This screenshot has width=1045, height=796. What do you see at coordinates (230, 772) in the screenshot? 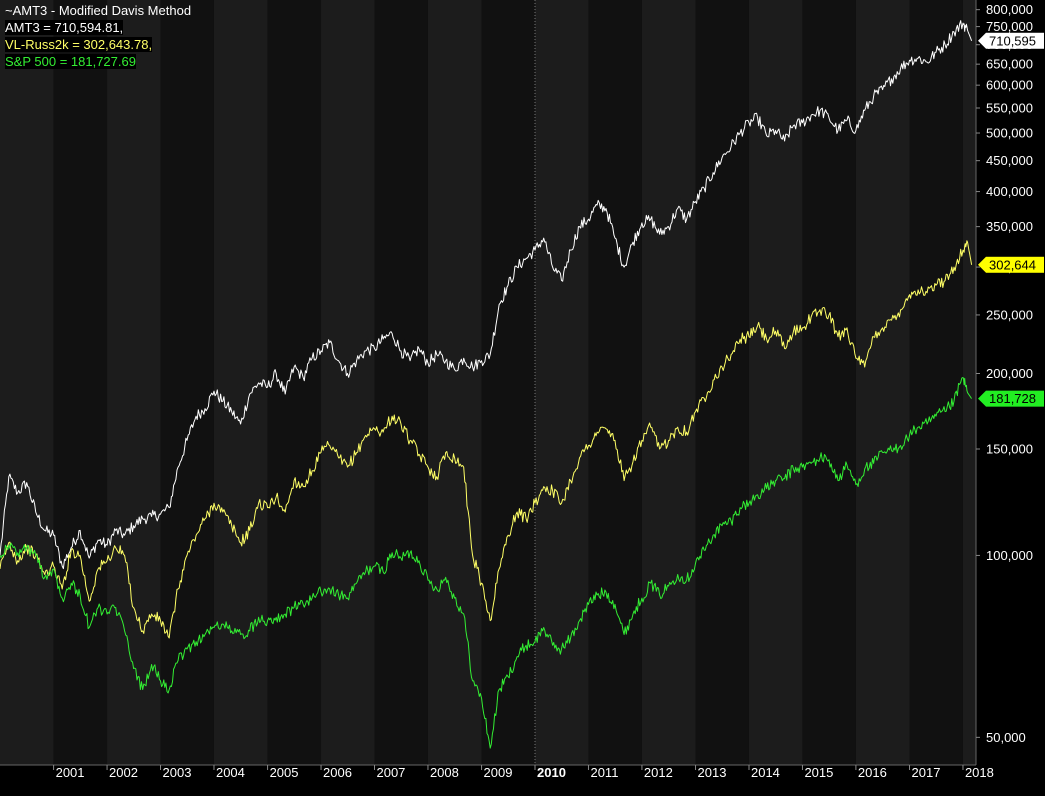
I see `x-tick-label: 2004` at bounding box center [230, 772].